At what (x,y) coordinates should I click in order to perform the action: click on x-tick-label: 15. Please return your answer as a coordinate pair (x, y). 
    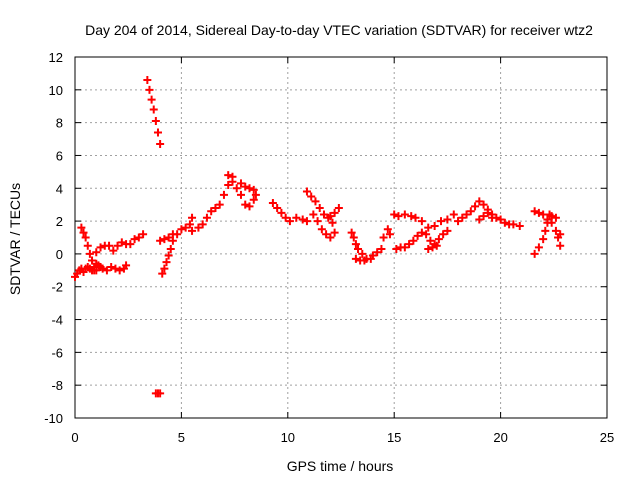
    Looking at the image, I should click on (394, 437).